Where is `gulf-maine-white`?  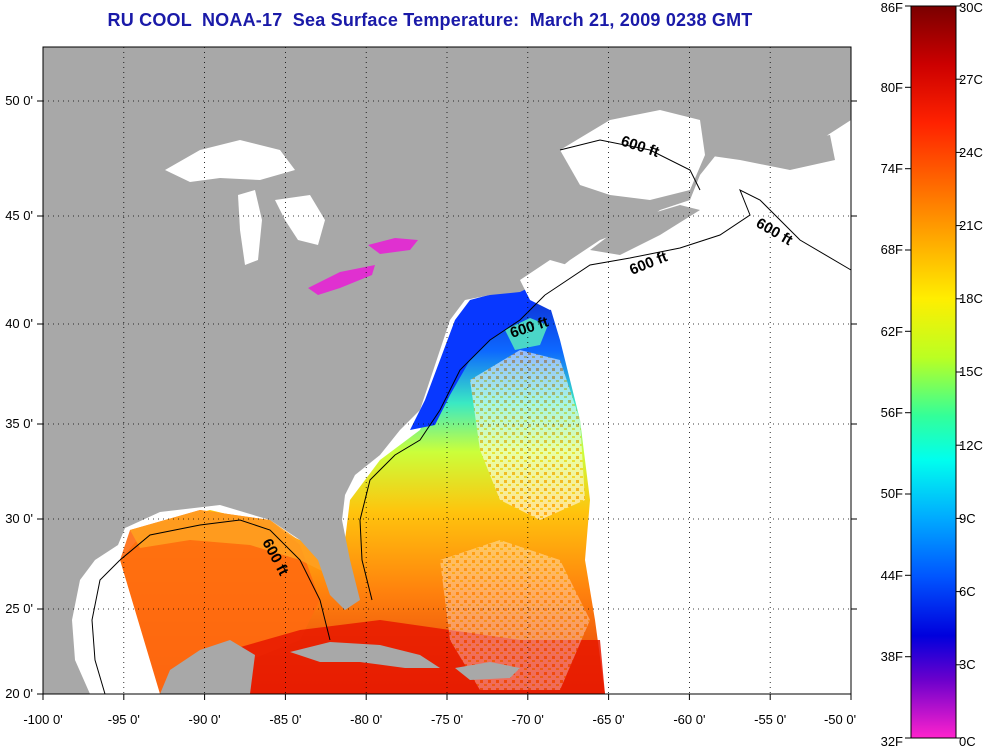 gulf-maine-white is located at coordinates (552, 285).